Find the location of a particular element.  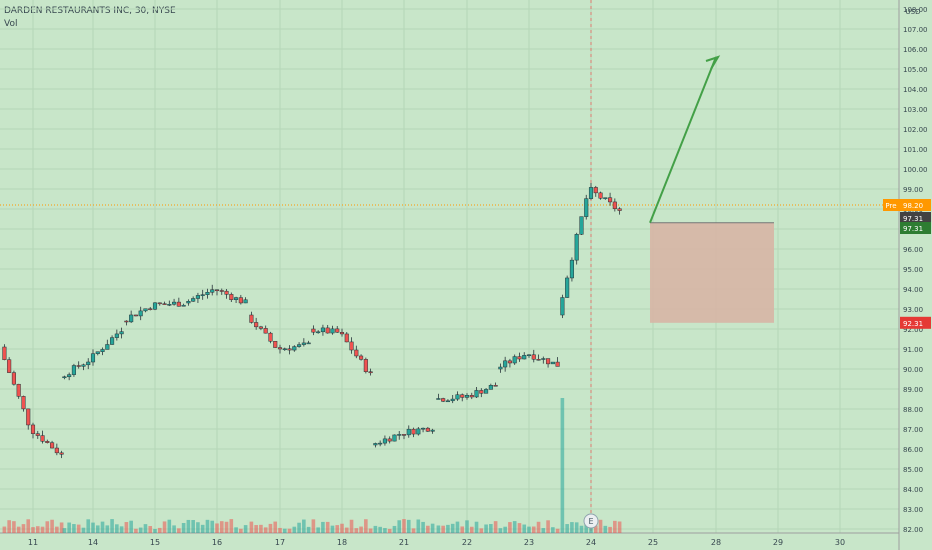

y-tick-label: 106.00 is located at coordinates (915, 50).